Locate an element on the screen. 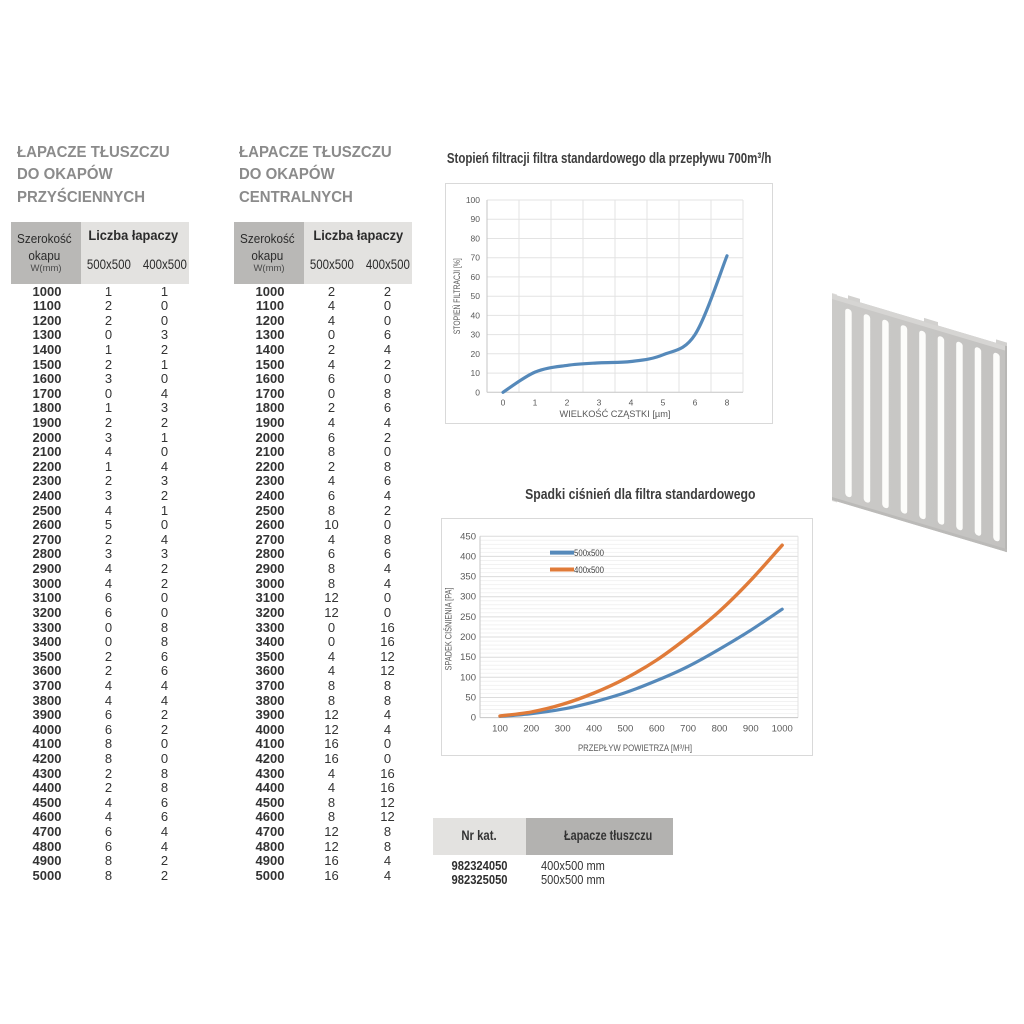 The width and height of the screenshot is (1024, 1024). svg-text: 6 is located at coordinates (695, 402).